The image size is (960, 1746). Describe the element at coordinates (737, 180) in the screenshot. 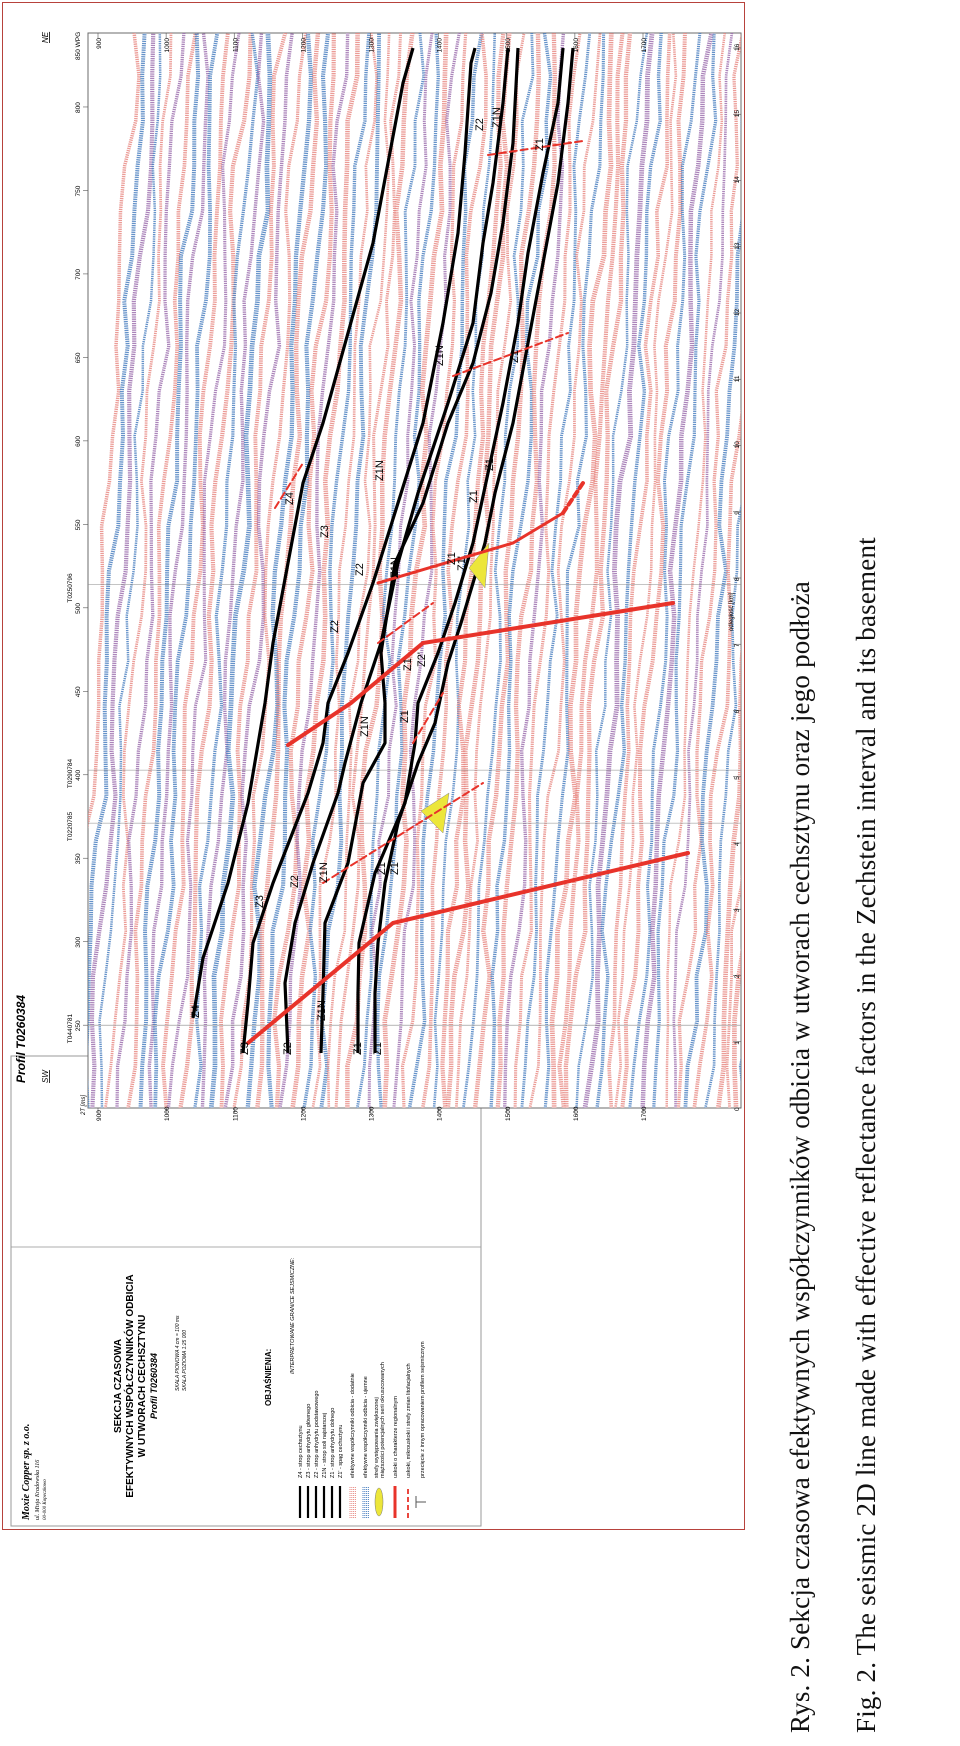

I see `km-tick-label: 14` at that location.